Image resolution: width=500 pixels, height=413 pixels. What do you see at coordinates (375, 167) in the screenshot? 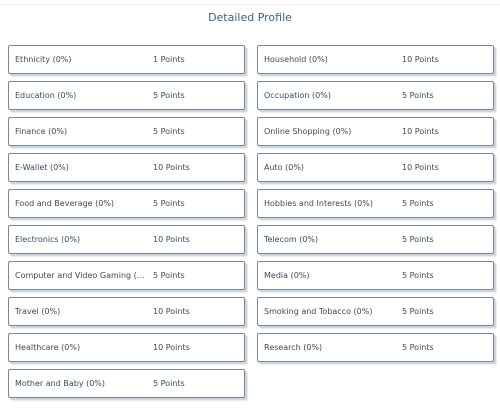
I see `profile-card-auto: Auto (0%) 10 Points` at bounding box center [375, 167].